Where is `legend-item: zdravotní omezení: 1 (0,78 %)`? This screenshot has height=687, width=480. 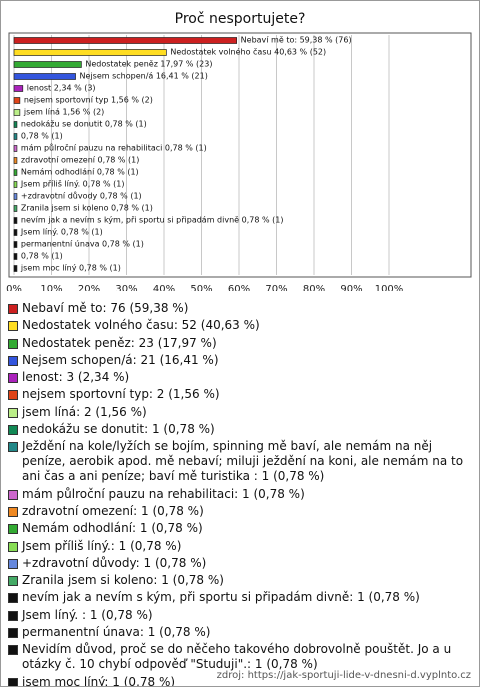
legend-item: zdravotní omezení: 1 (0,78 %) is located at coordinates (238, 511).